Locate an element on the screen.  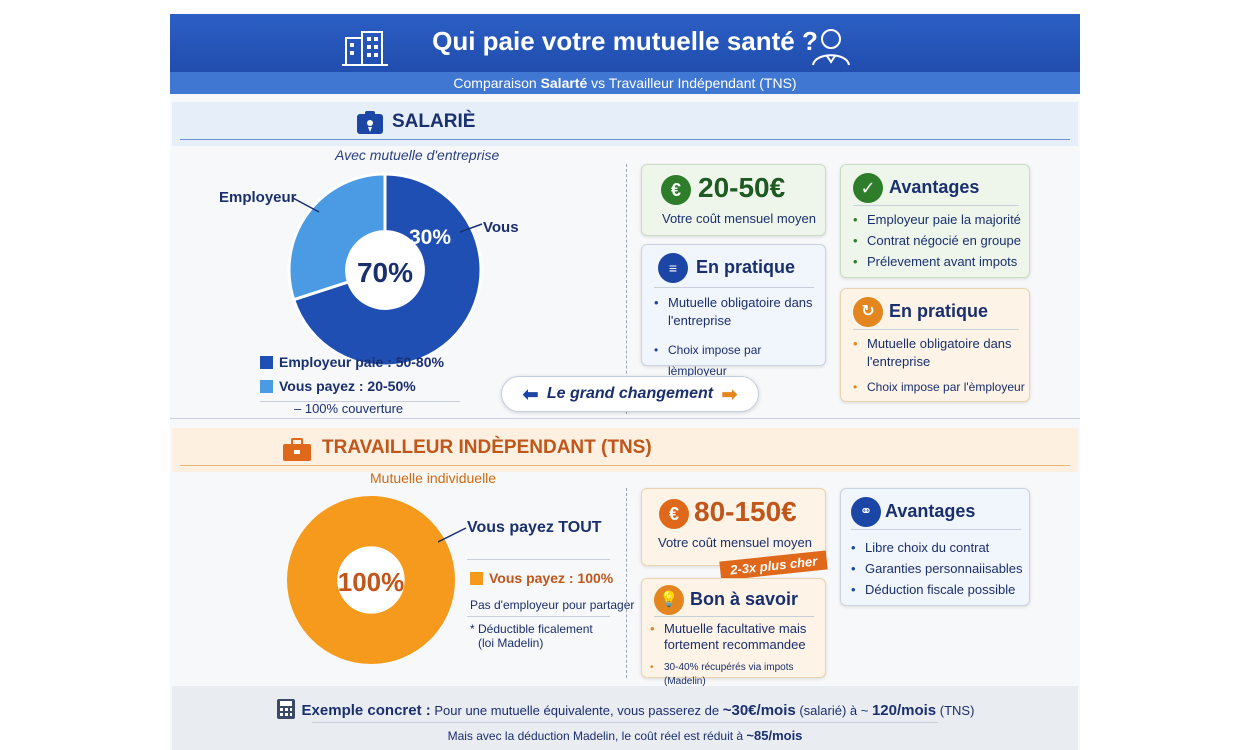
subtitle-suffix: vs Travailleur Indépendant (TNS) is located at coordinates (692, 83).